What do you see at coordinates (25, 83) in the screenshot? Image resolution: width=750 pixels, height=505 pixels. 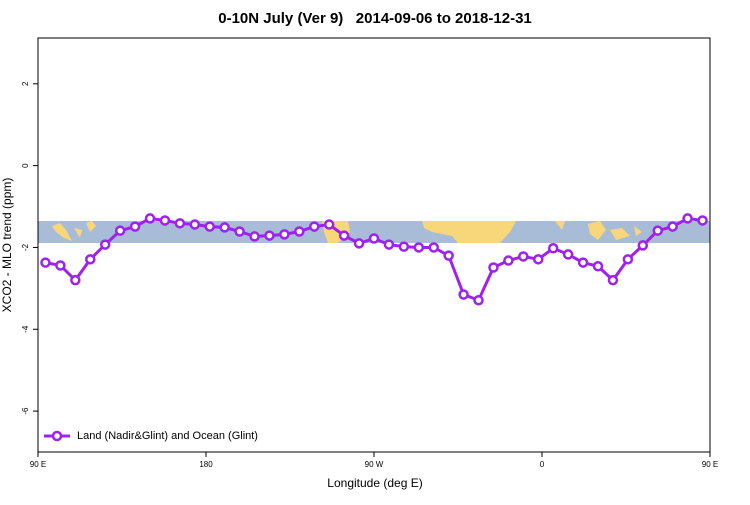 I see `y-tick-label: 2` at bounding box center [25, 83].